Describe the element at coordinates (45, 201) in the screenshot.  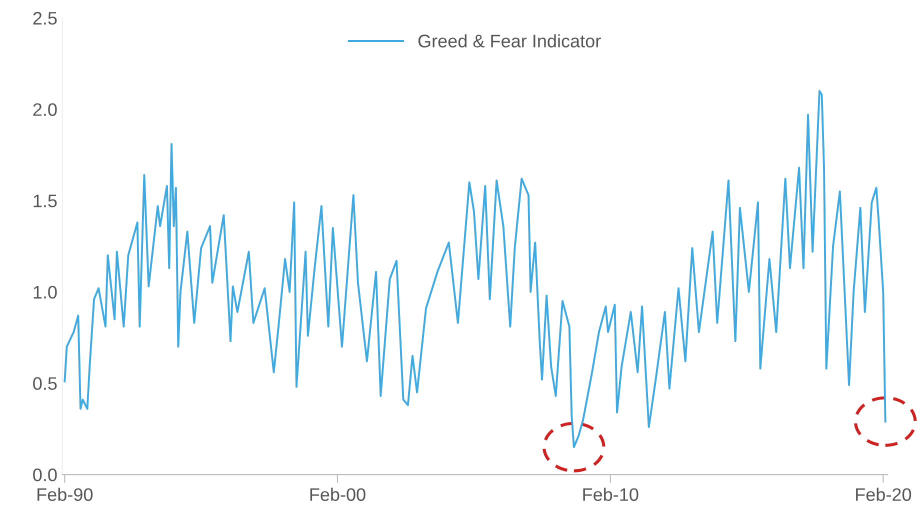
I see `y-tick-label: 1.5` at that location.